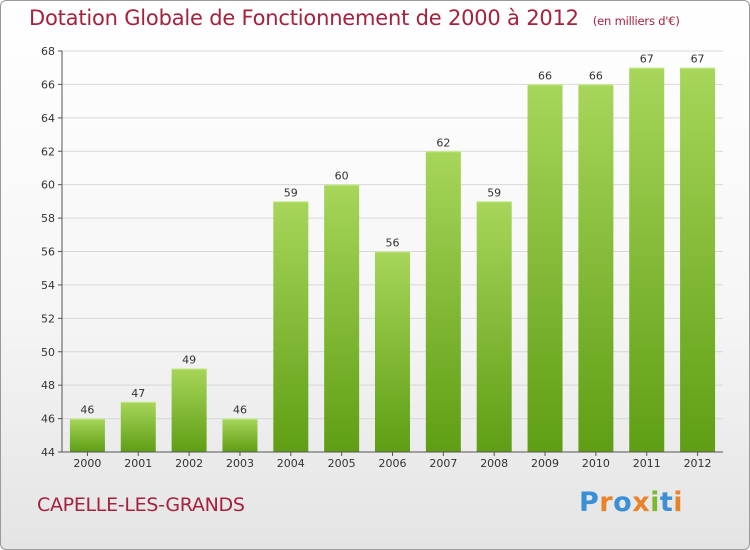  I want to click on y-tick-label: 52, so click(48, 318).